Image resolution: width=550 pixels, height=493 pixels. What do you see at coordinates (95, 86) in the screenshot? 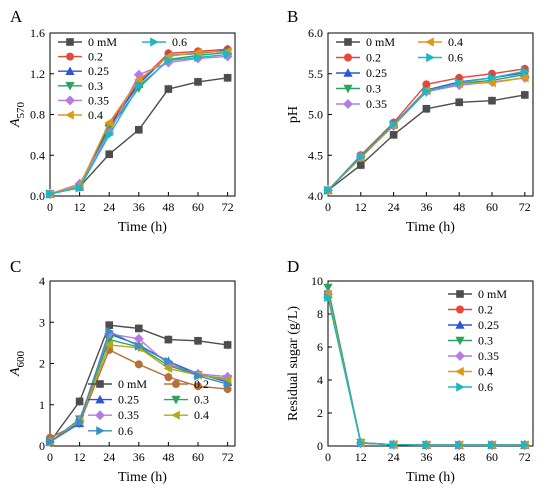
I see `legend-label: 0.3` at bounding box center [95, 86].